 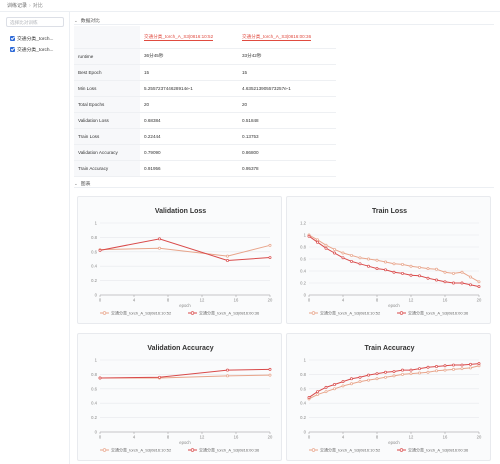 What do you see at coordinates (82, 184) in the screenshot?
I see `section-charts: ⌄ 图表` at bounding box center [82, 184].